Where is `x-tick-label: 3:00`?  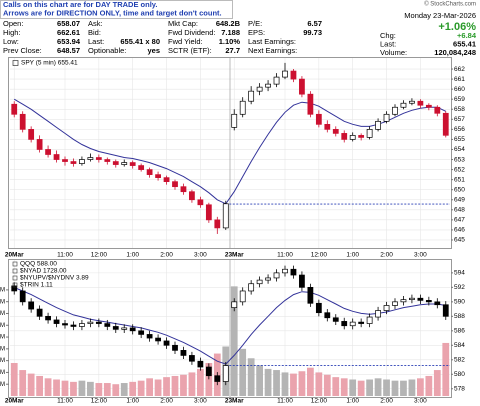 x-tick-label: 3:00 is located at coordinates (200, 401).